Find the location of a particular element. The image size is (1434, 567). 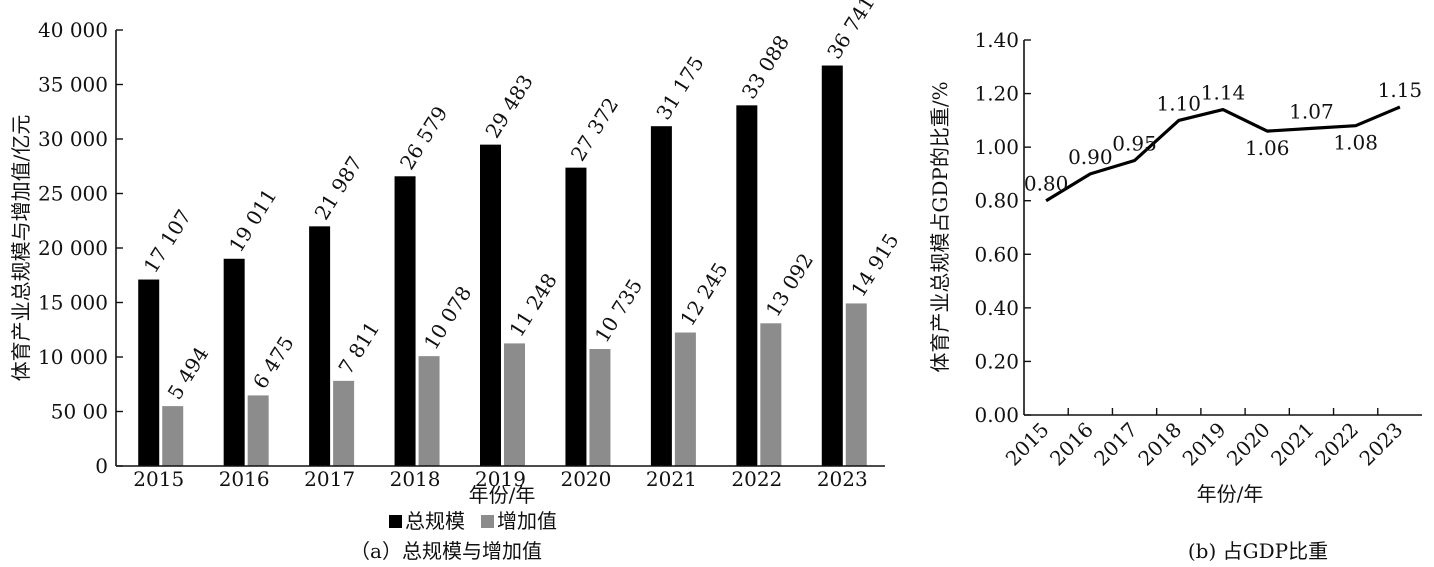

data-label-total: 33 088 is located at coordinates (765, 67).